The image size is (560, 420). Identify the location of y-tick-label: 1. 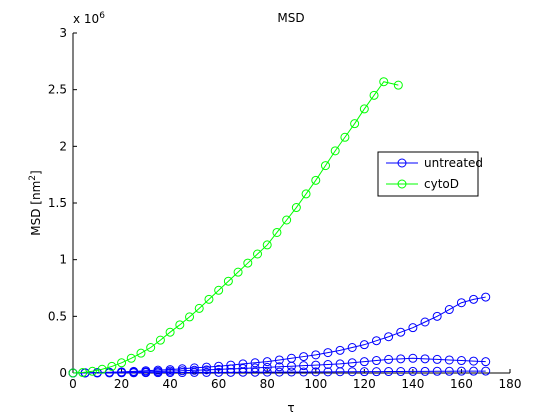
(63, 260).